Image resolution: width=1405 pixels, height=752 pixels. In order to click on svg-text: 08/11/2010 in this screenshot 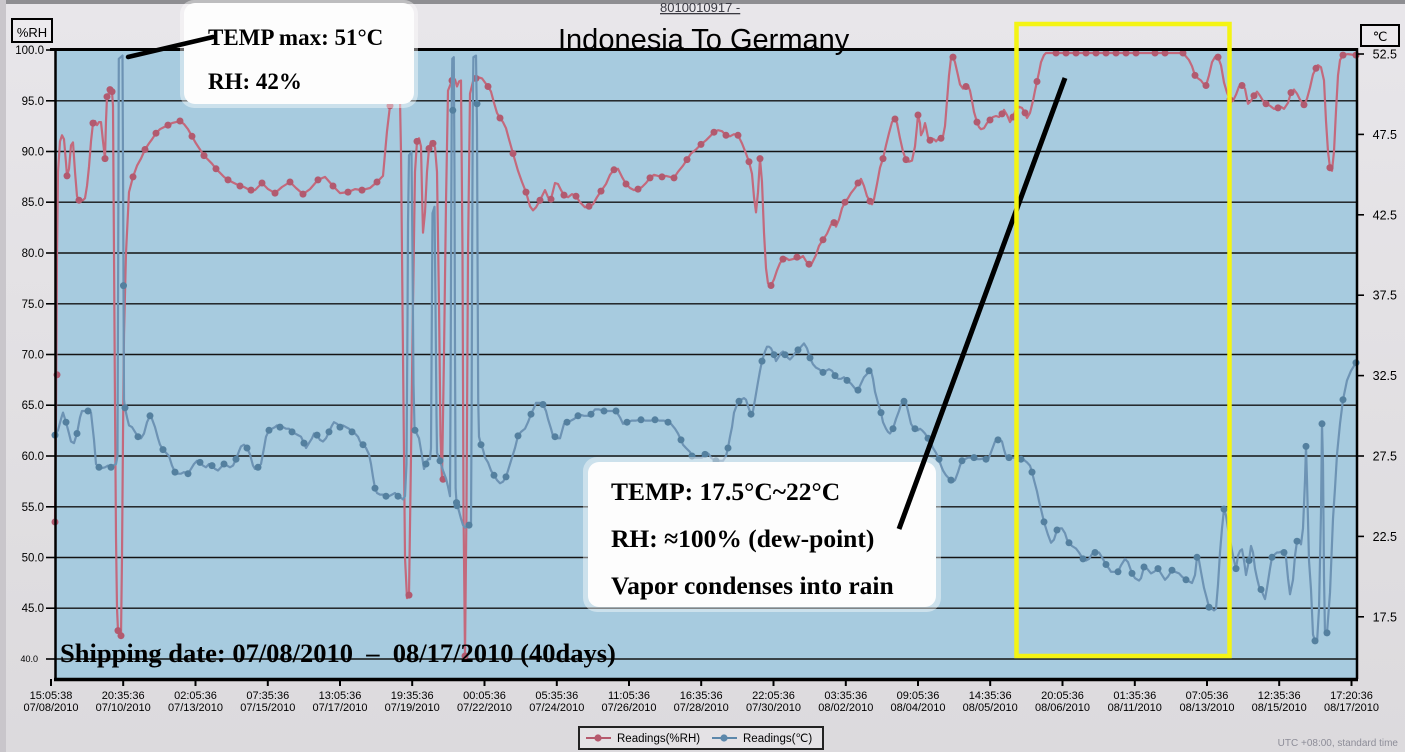, I will do `click(1135, 708)`.